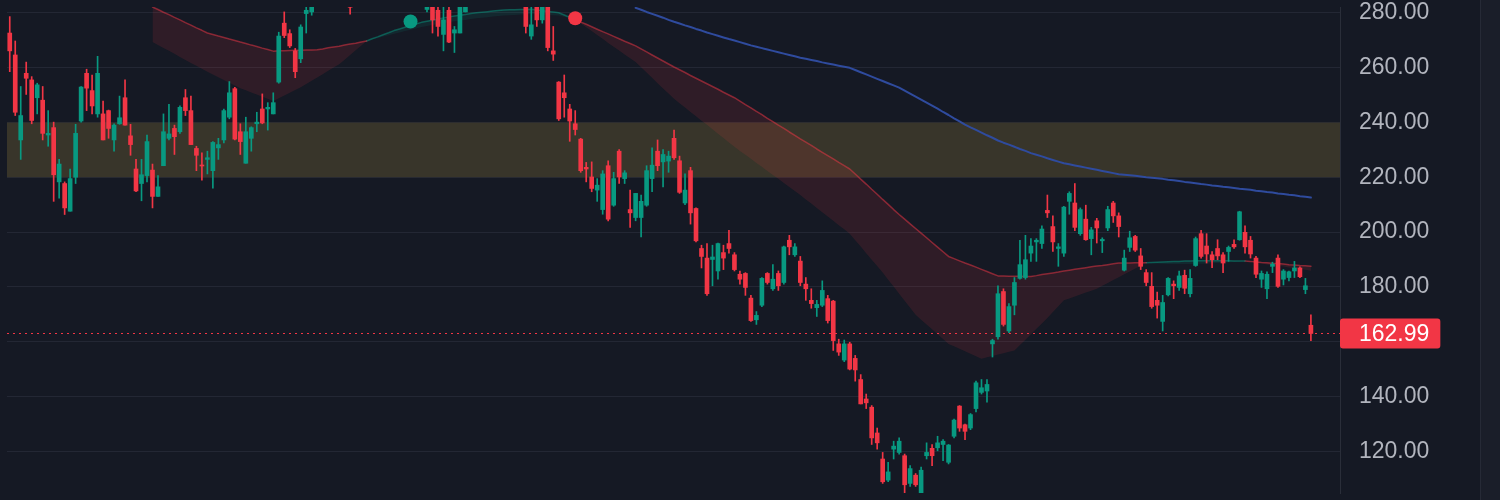 This screenshot has height=500, width=1500. I want to click on y-tick-label: 180.00, so click(1394, 285).